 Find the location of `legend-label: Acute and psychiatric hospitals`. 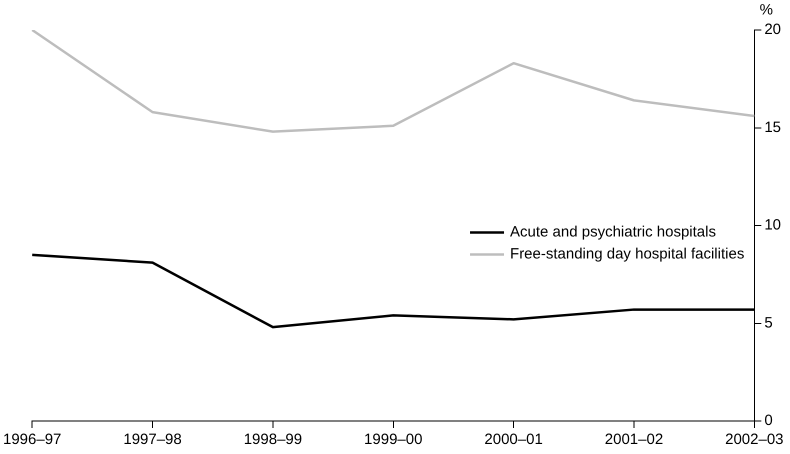

legend-label: Acute and psychiatric hospitals is located at coordinates (613, 232).